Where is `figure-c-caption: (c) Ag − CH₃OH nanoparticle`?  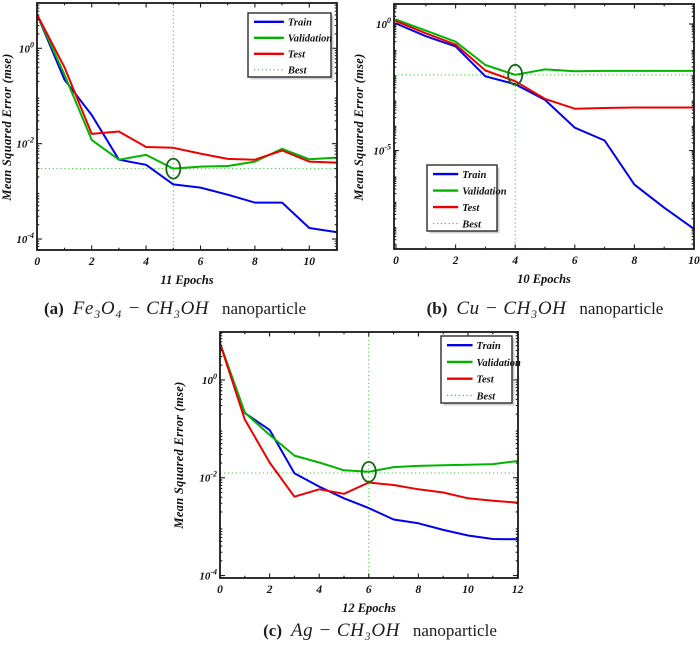
figure-c-caption: (c) Ag − CH₃OH nanoparticle is located at coordinates (380, 631).